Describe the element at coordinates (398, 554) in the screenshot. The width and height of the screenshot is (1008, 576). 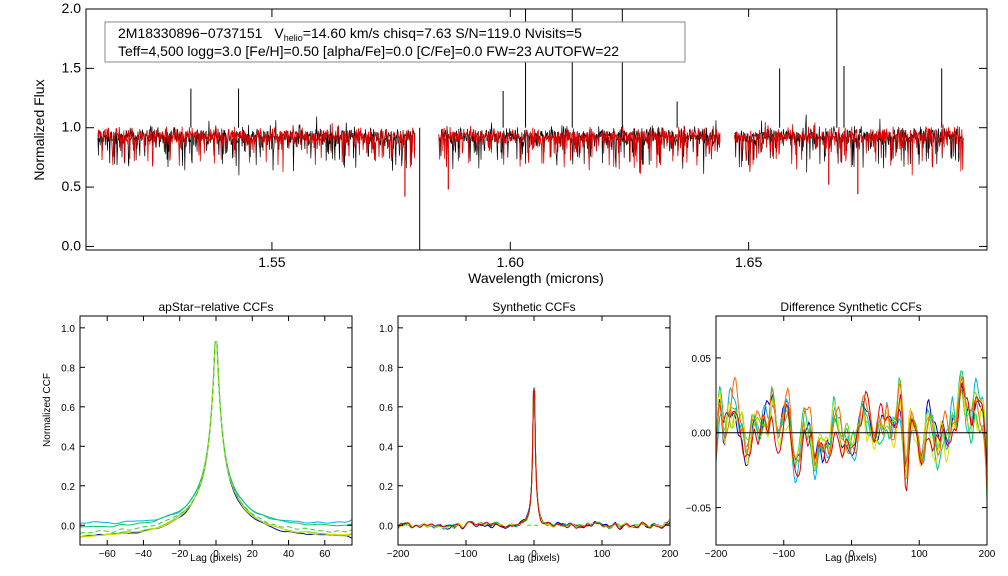
I see `synthetic-ccf-xtick-label: −200` at that location.